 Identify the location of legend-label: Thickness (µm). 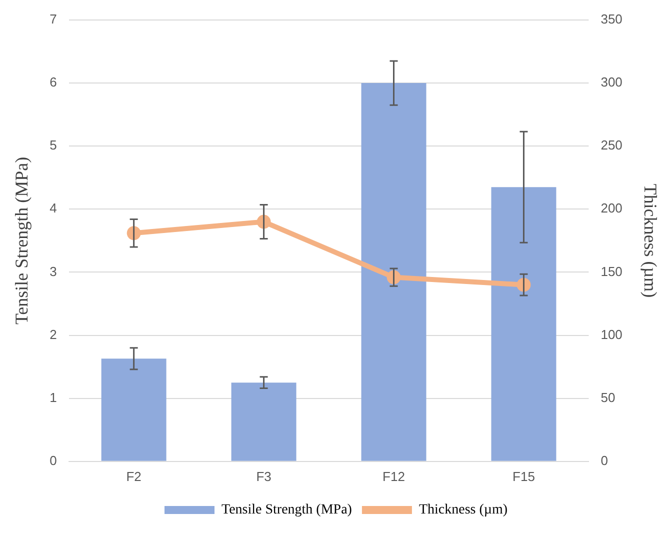
(463, 510).